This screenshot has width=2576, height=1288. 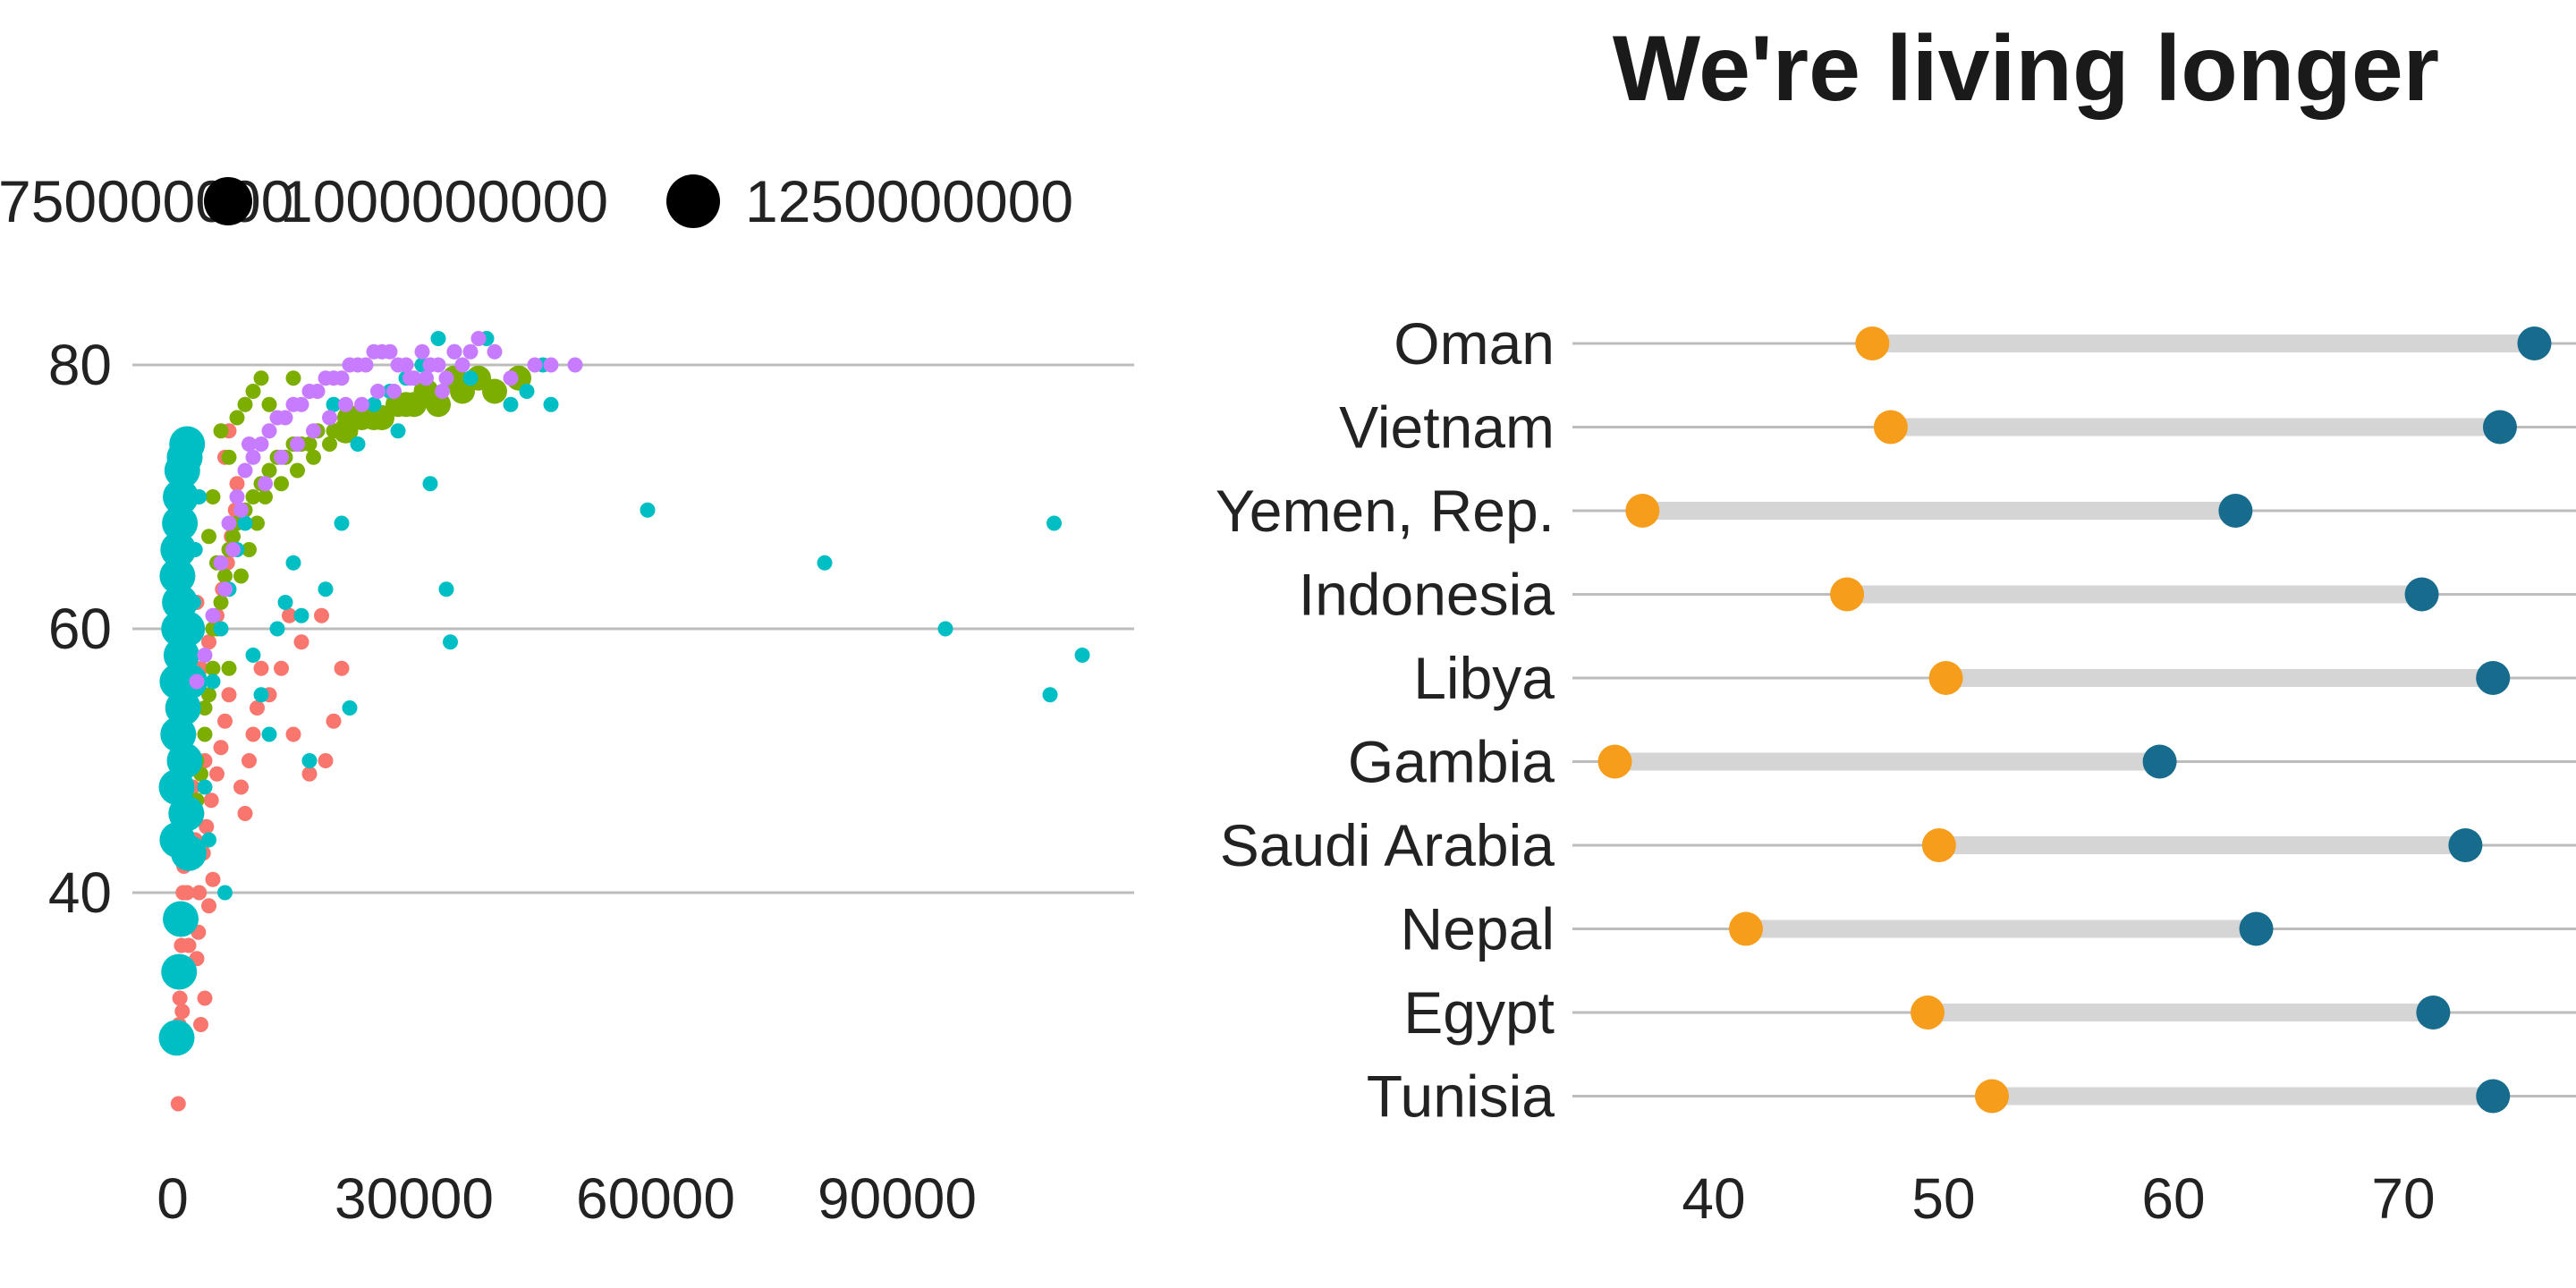 I want to click on dumbbell-x-tick-label: 40, so click(x=1713, y=1198).